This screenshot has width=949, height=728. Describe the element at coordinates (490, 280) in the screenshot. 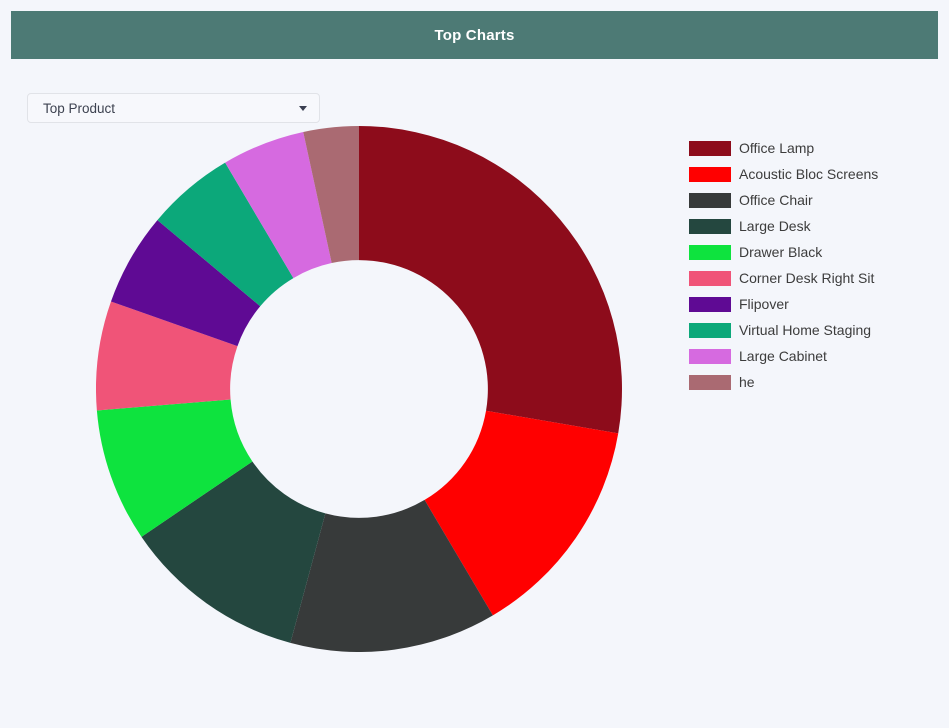

I see `donut-segment-office-lamp` at that location.